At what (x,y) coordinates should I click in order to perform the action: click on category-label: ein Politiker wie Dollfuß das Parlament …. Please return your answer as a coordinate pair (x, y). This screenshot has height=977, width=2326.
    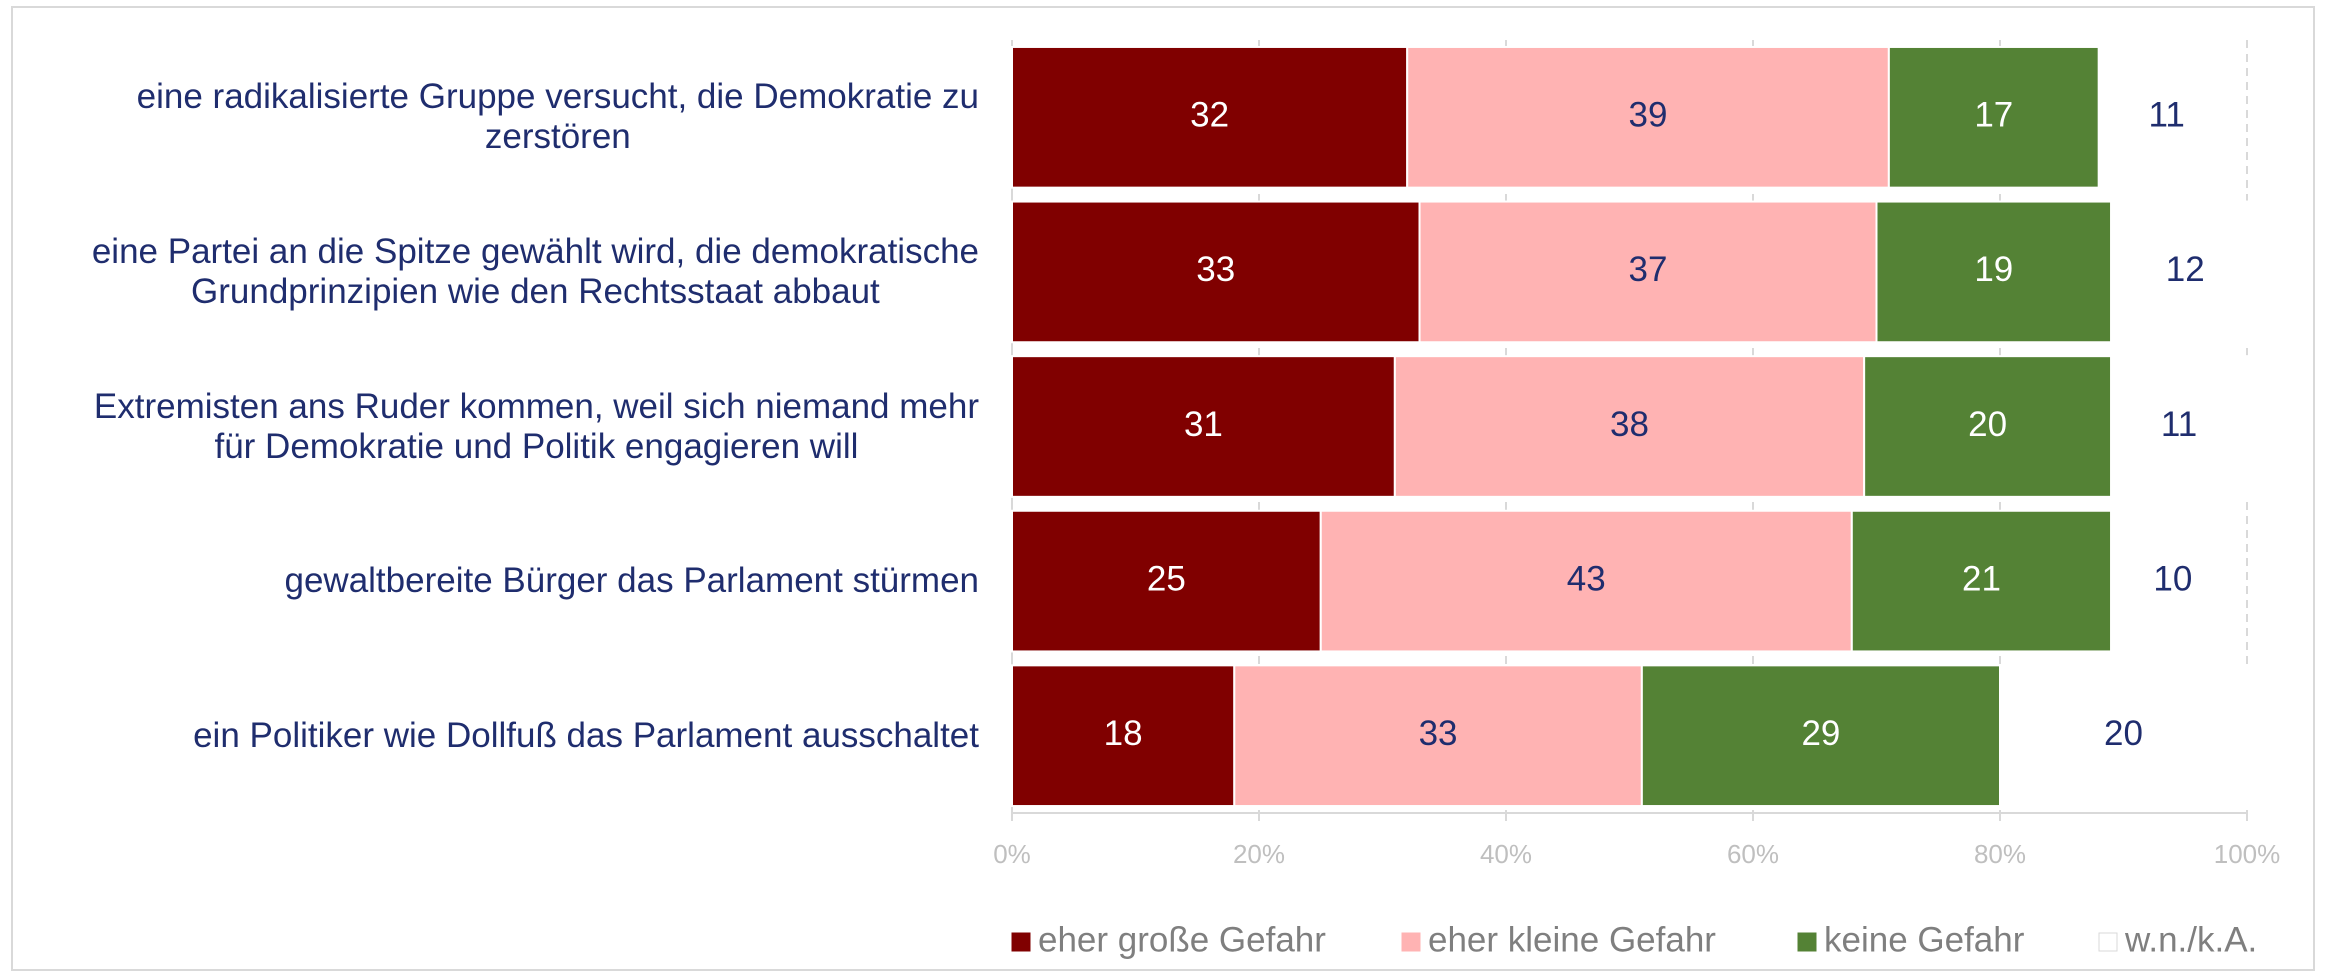
    Looking at the image, I should click on (586, 736).